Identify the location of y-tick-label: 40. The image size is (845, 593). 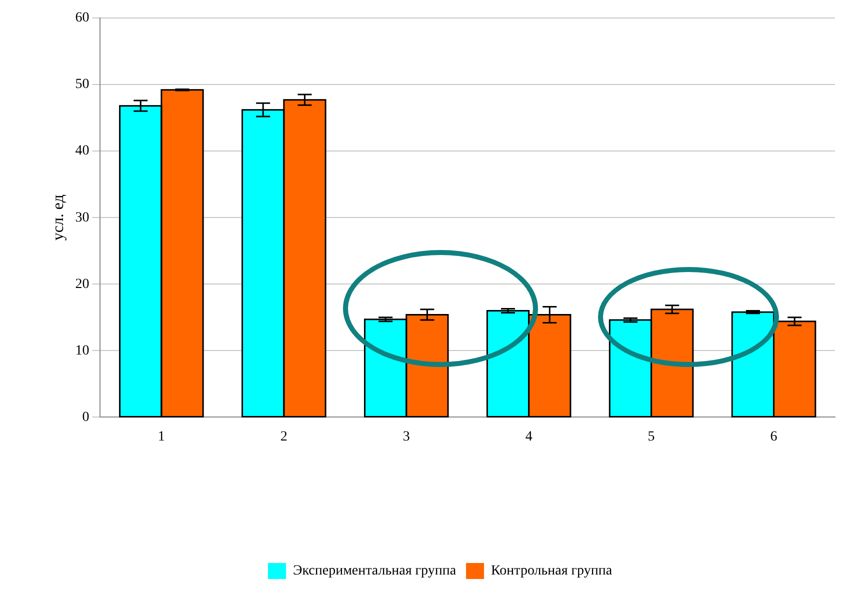
(82, 151).